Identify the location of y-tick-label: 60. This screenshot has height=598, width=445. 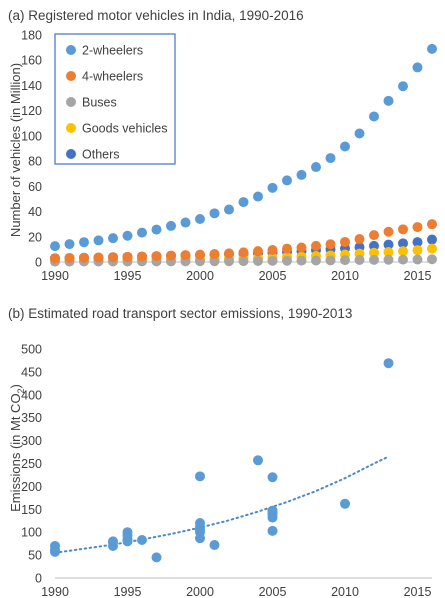
(35, 187).